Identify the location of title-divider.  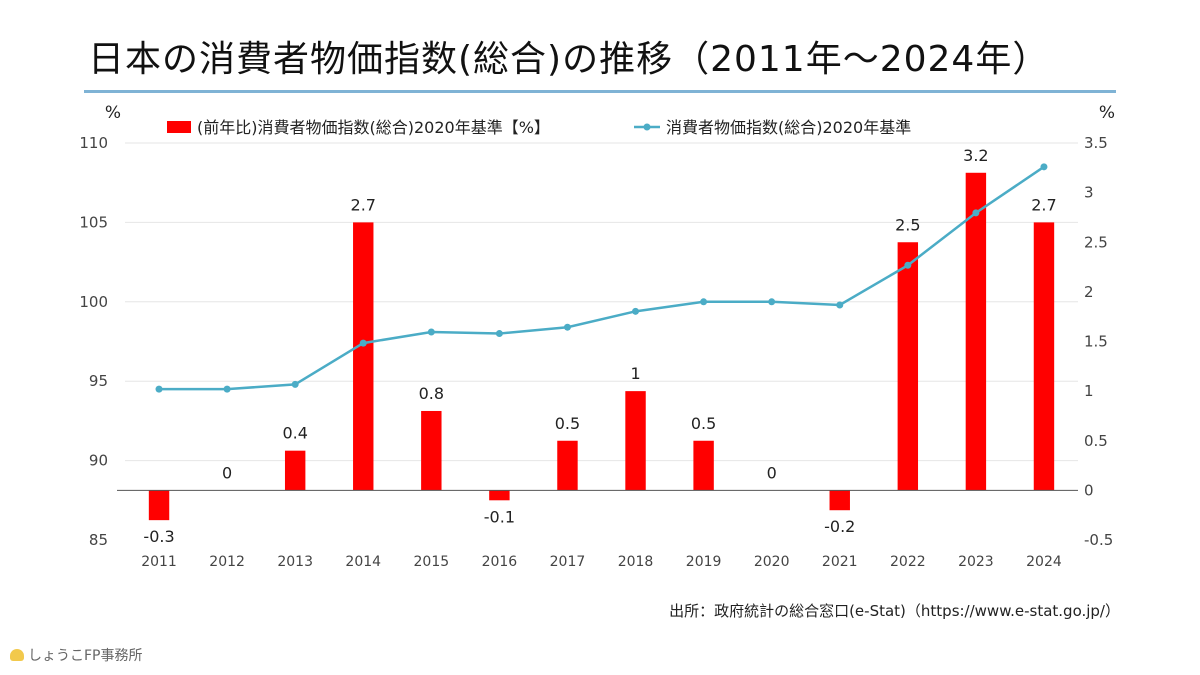
(600, 91).